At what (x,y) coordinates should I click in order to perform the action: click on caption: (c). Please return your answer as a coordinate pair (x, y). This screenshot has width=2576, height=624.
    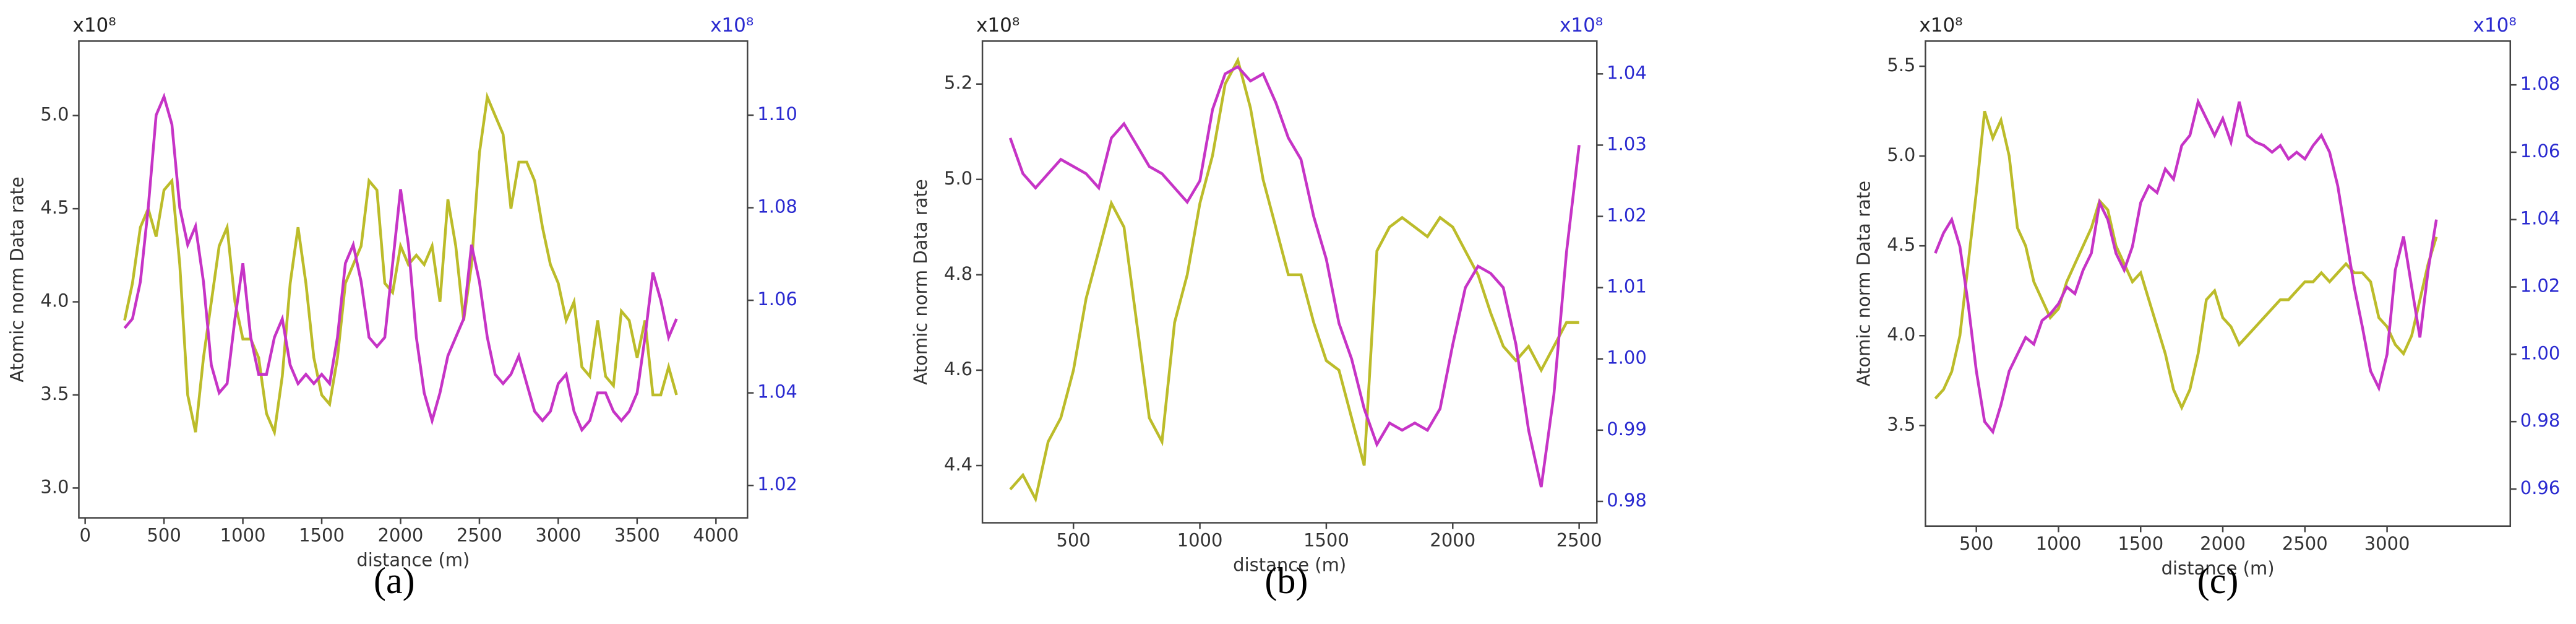
    Looking at the image, I should click on (2218, 580).